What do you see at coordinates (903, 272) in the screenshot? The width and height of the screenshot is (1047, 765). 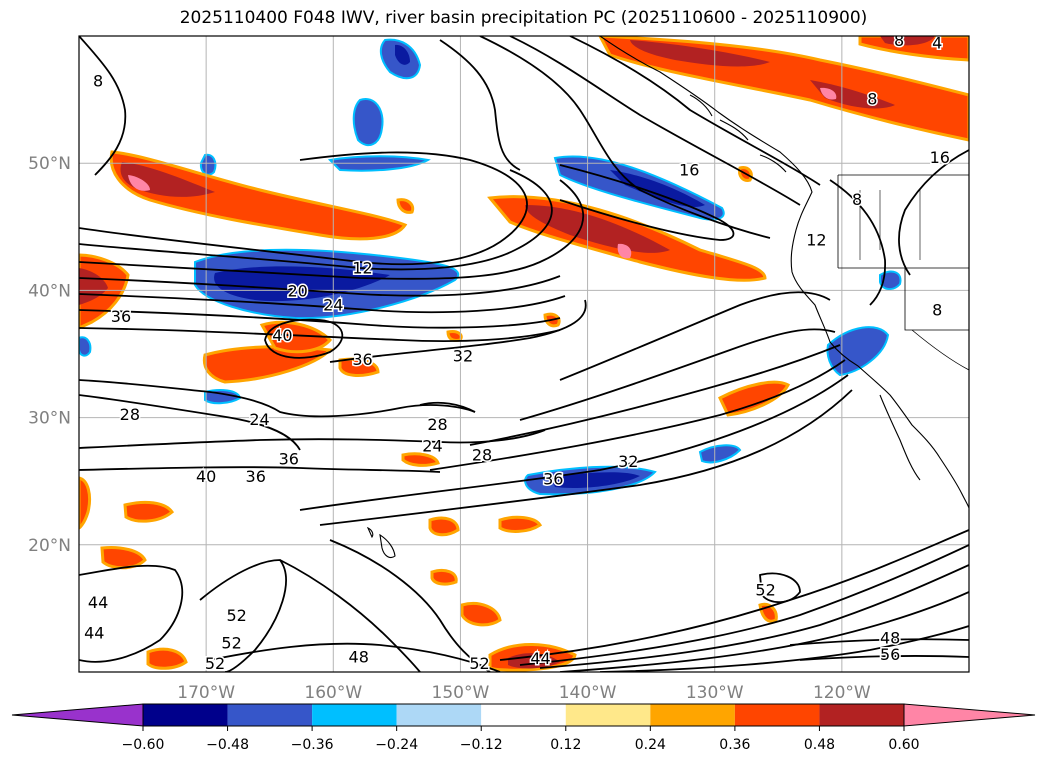 I see `political-borders` at bounding box center [903, 272].